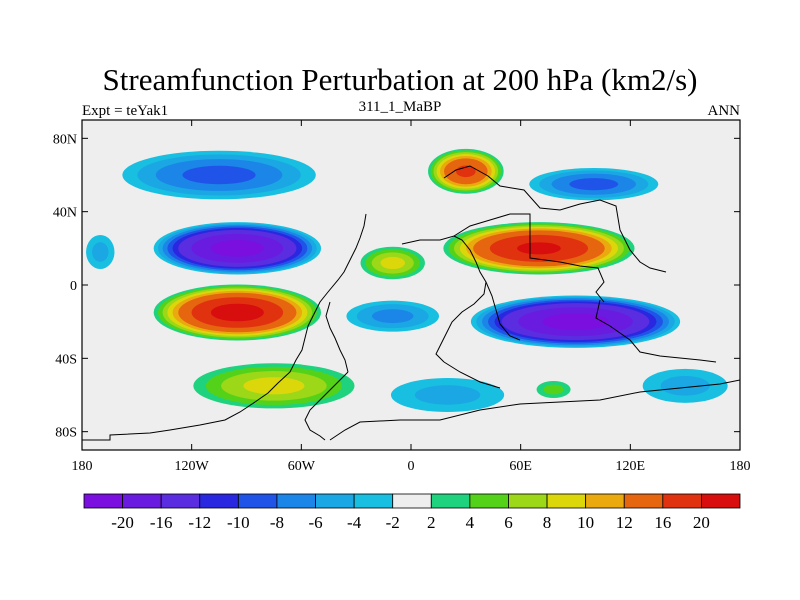 This screenshot has width=800, height=600. What do you see at coordinates (585, 522) in the screenshot?
I see `colorbar-label: 10` at bounding box center [585, 522].